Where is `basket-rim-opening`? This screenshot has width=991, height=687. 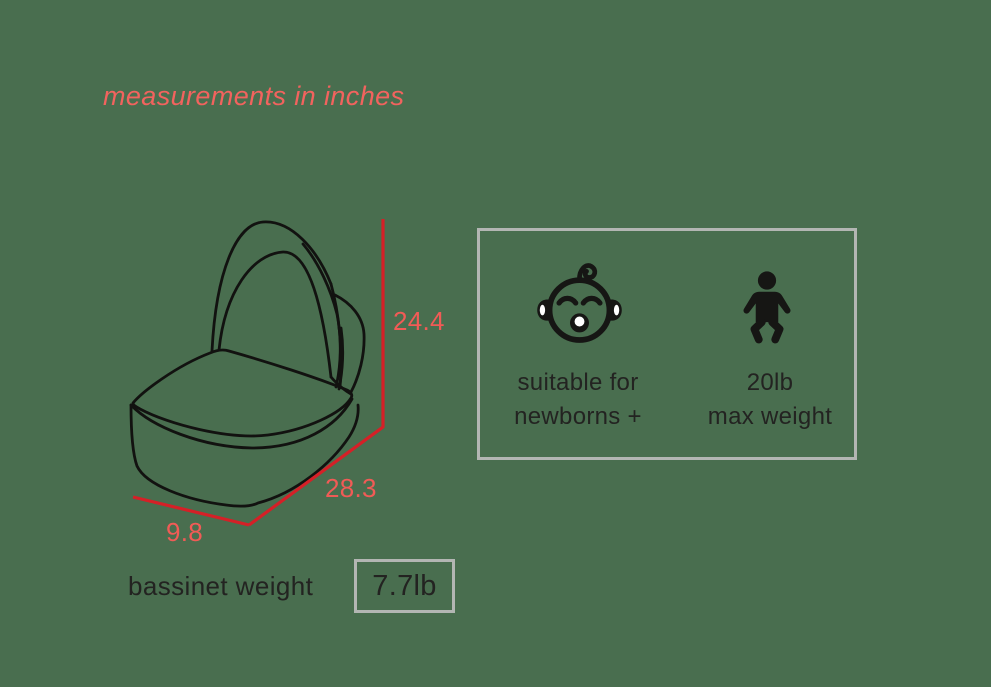 basket-rim-opening is located at coordinates (242, 393).